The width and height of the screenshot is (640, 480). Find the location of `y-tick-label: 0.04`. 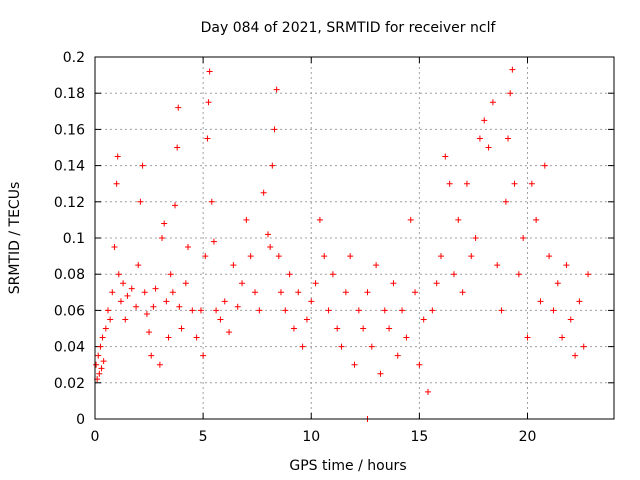

y-tick-label: 0.04 is located at coordinates (69, 348).